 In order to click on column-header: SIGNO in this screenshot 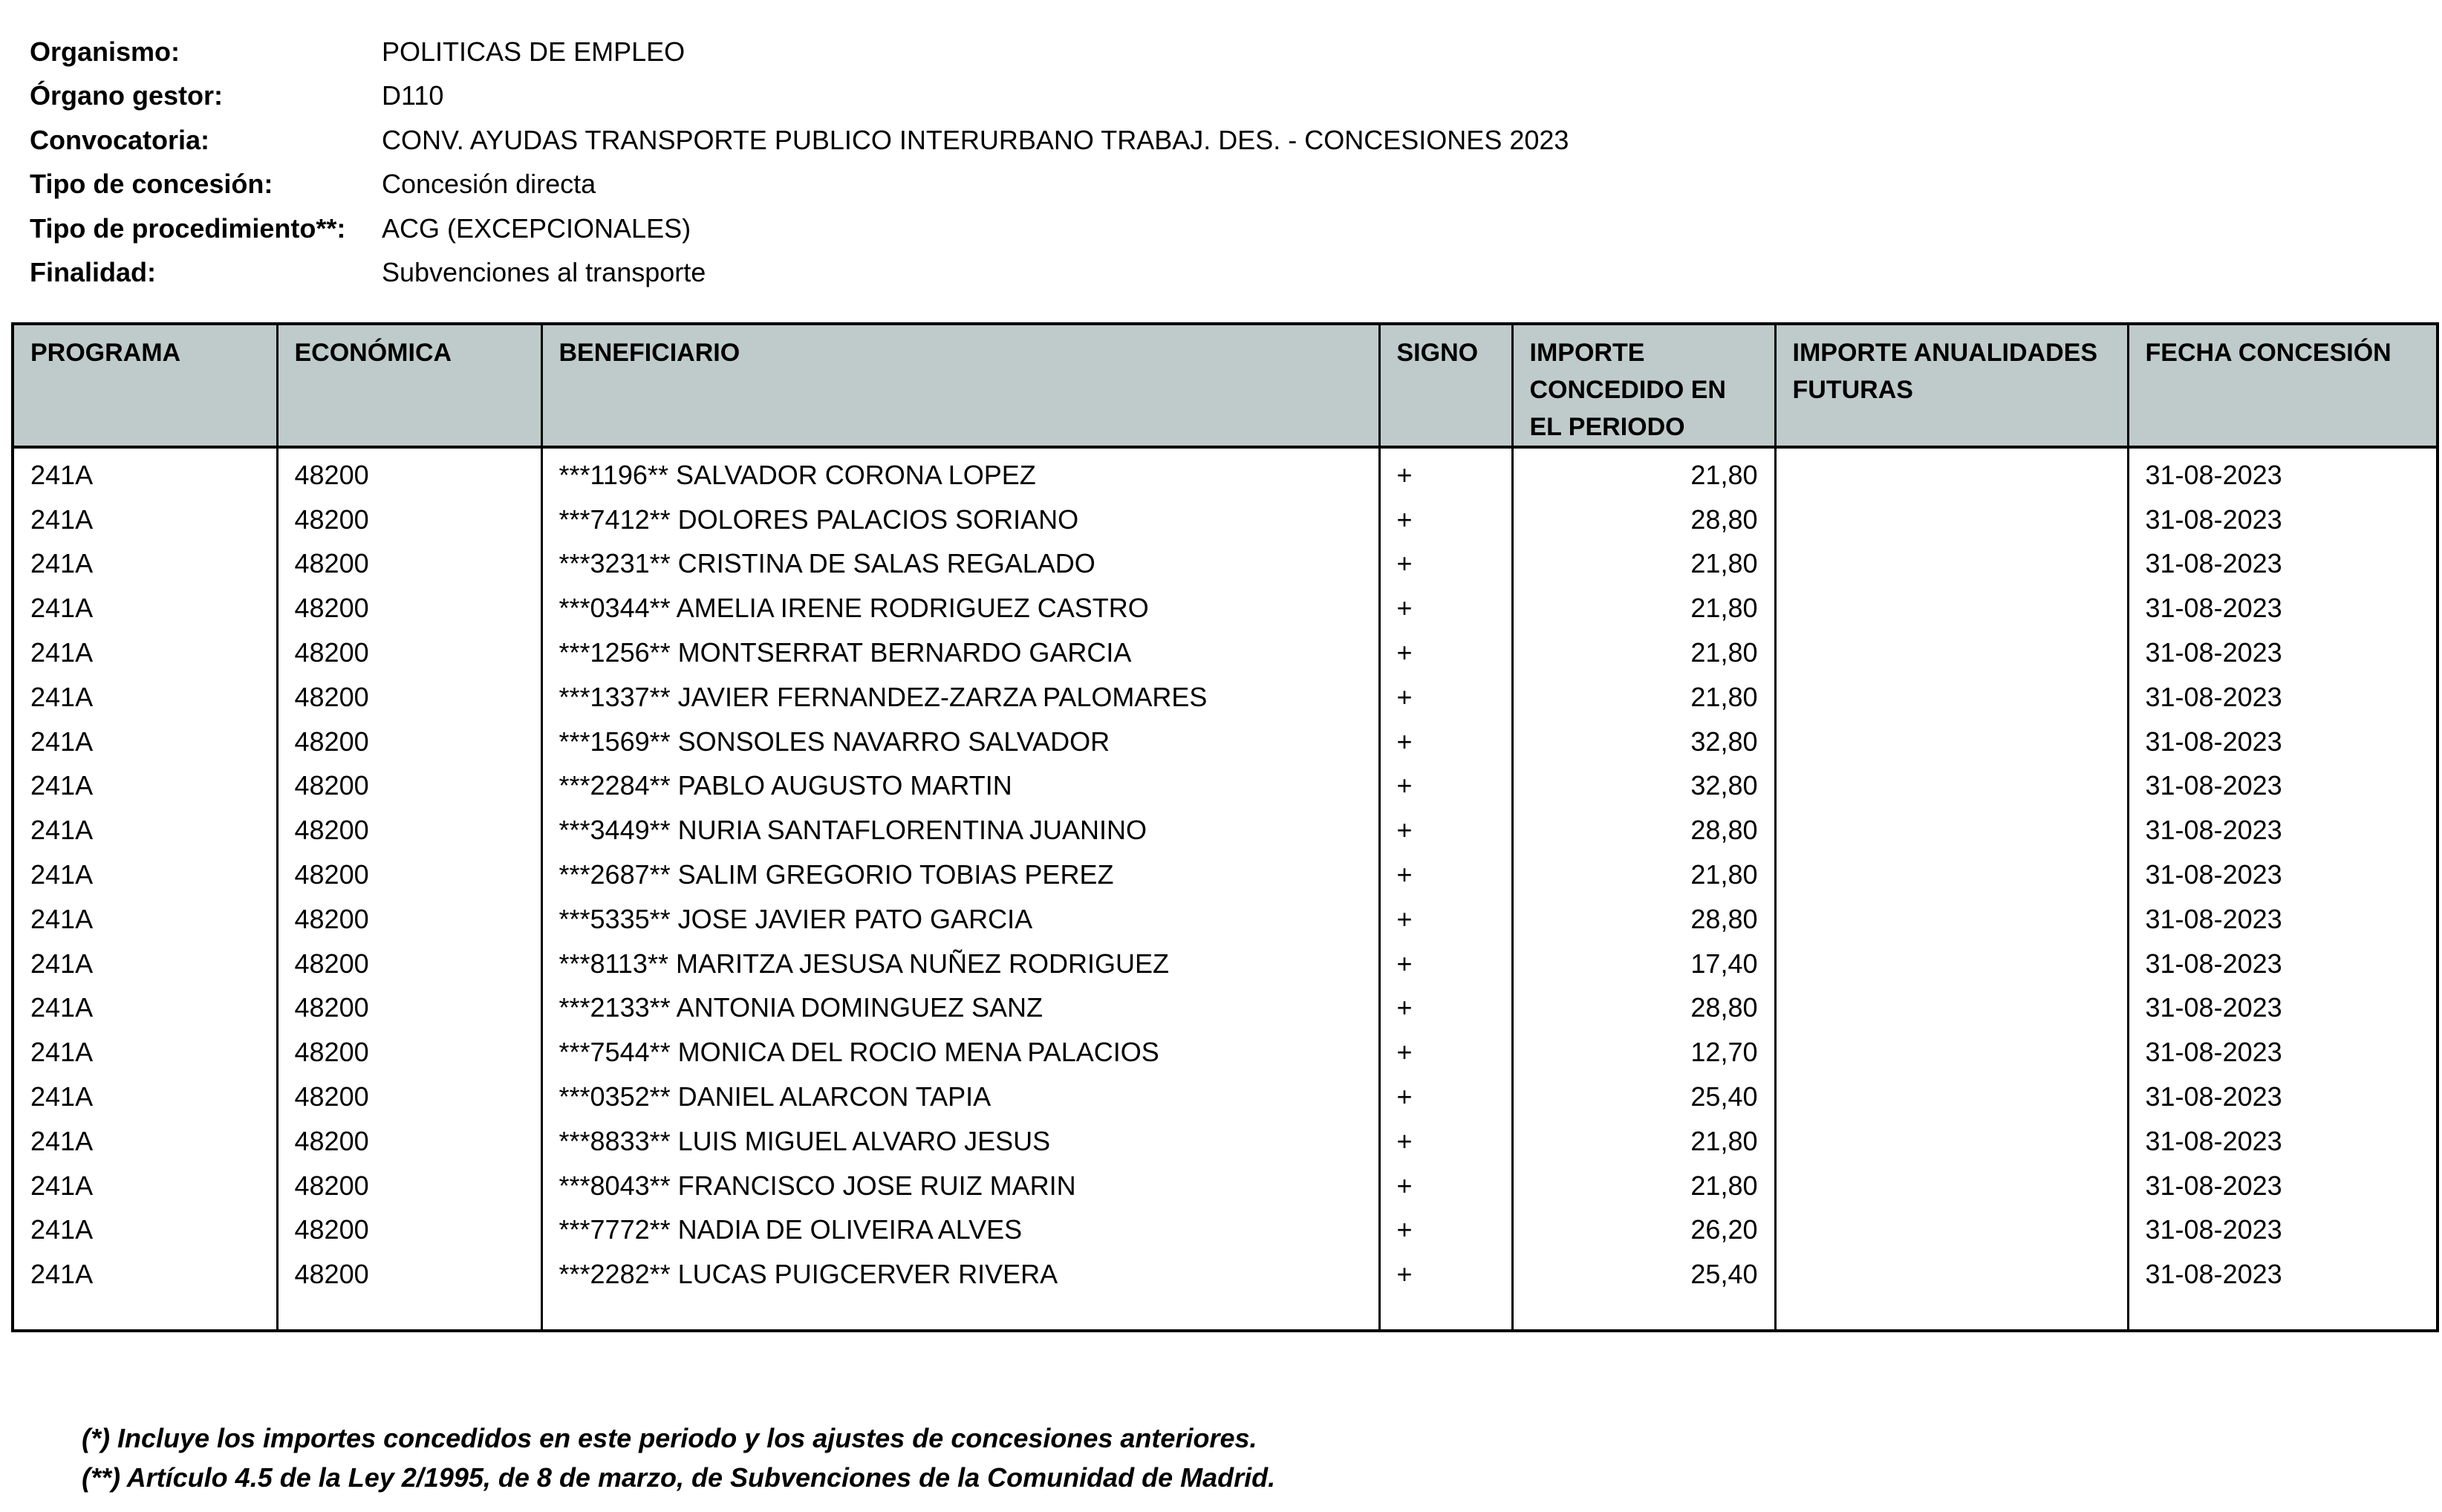, I will do `click(1445, 386)`.